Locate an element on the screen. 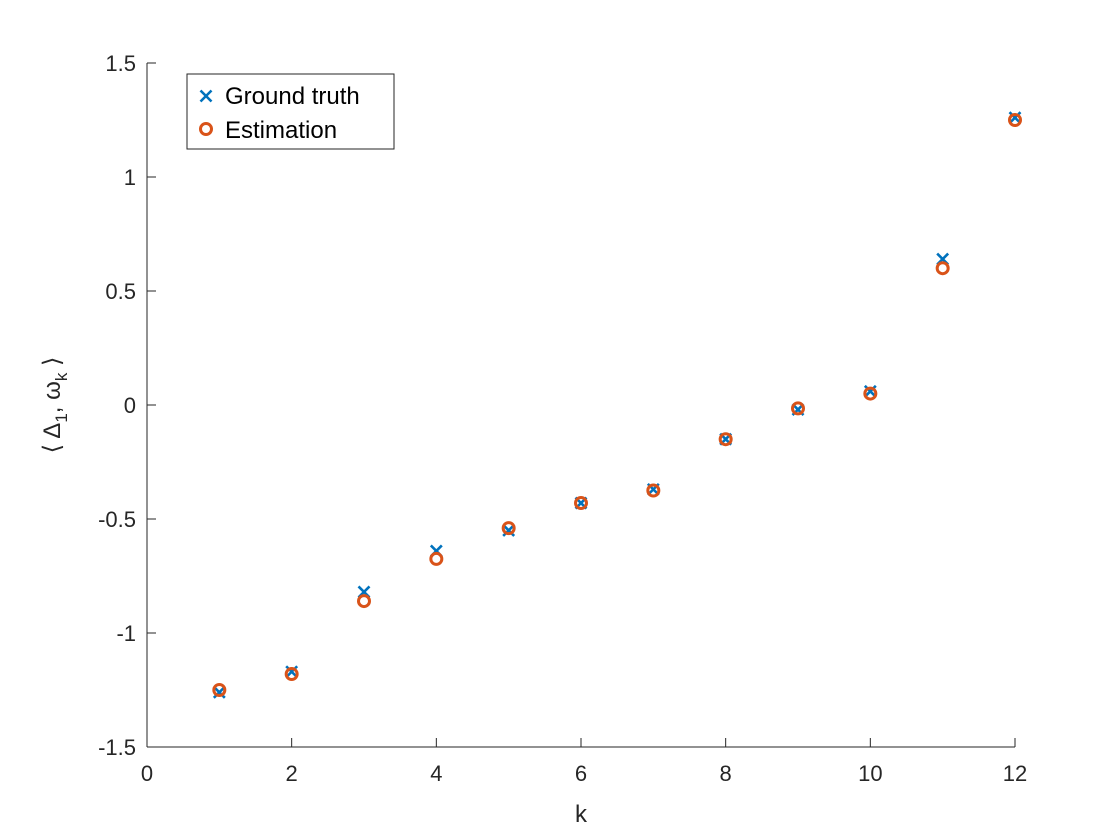 The image size is (1120, 840). legend-label-ground-truth: Ground truth is located at coordinates (292, 96).